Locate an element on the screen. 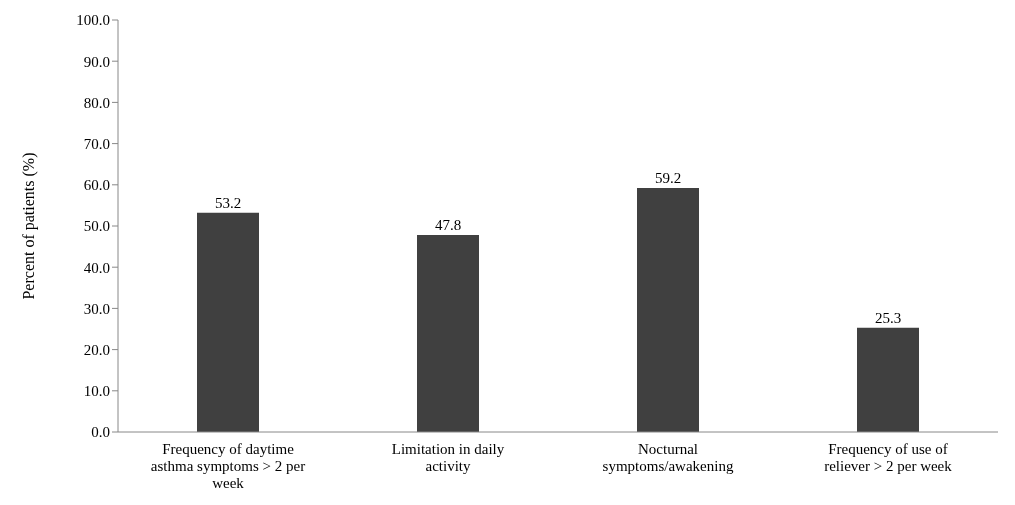 This screenshot has height=505, width=1015. y-tick-label: 70.0 is located at coordinates (96, 143).